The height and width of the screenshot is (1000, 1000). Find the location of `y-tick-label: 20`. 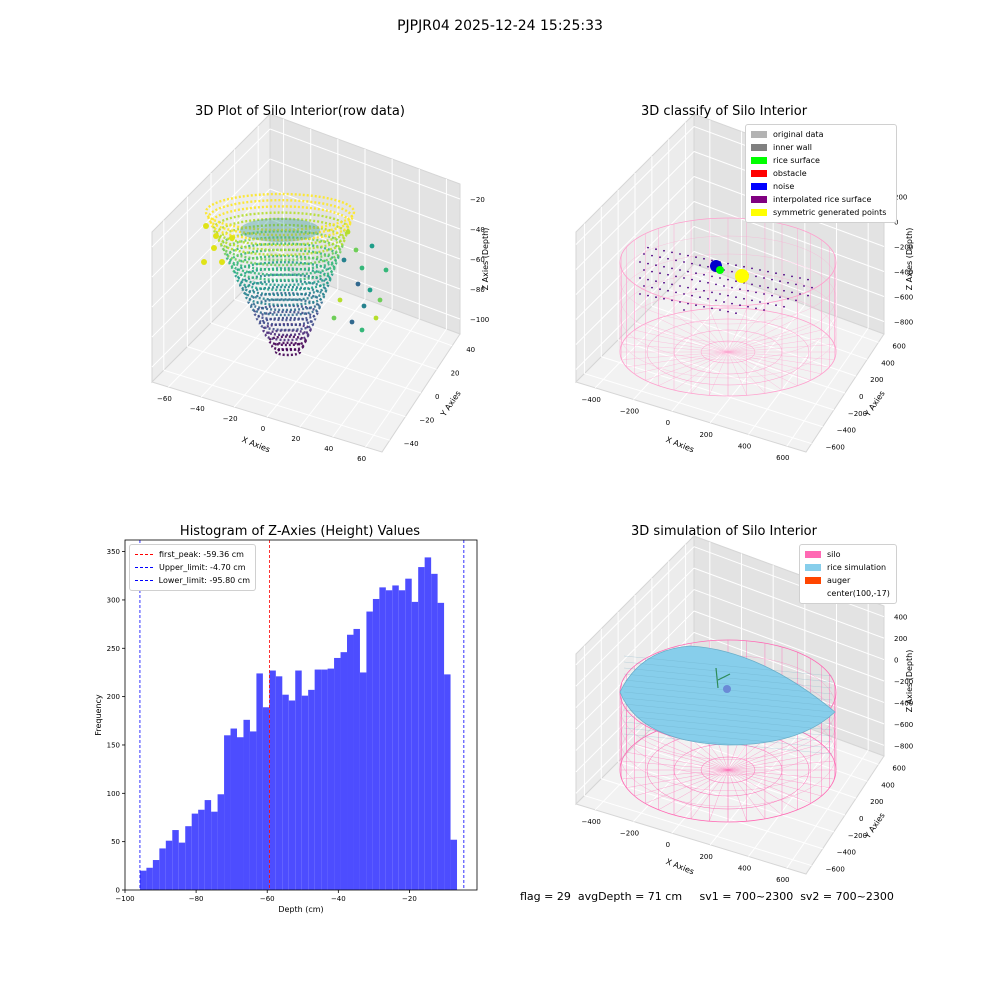

y-tick-label: 20 is located at coordinates (455, 373).